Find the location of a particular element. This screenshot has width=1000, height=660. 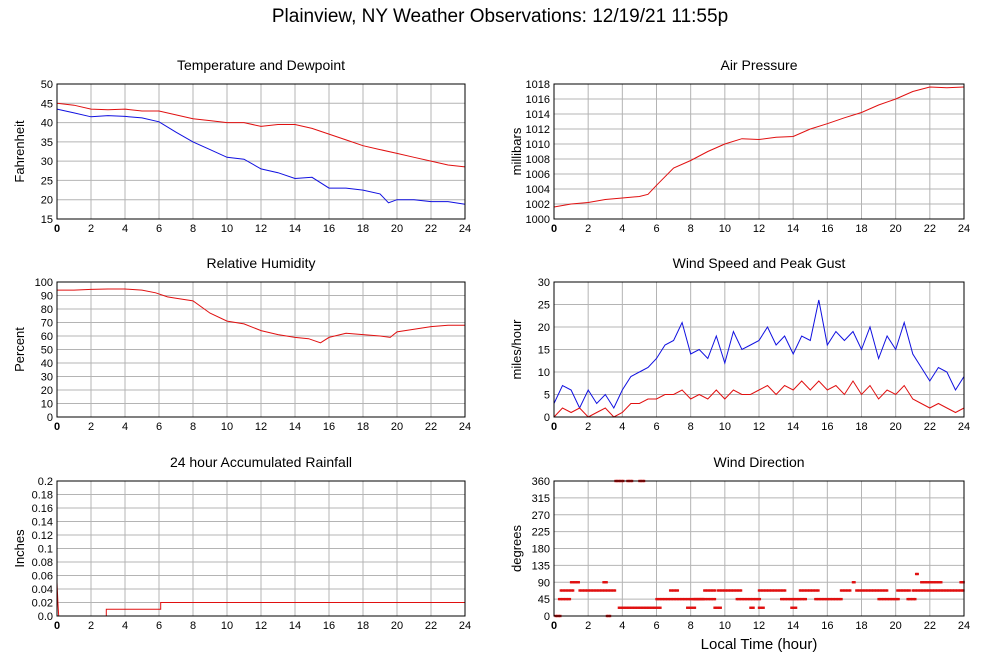

x-tick-label: 12 is located at coordinates (759, 427).